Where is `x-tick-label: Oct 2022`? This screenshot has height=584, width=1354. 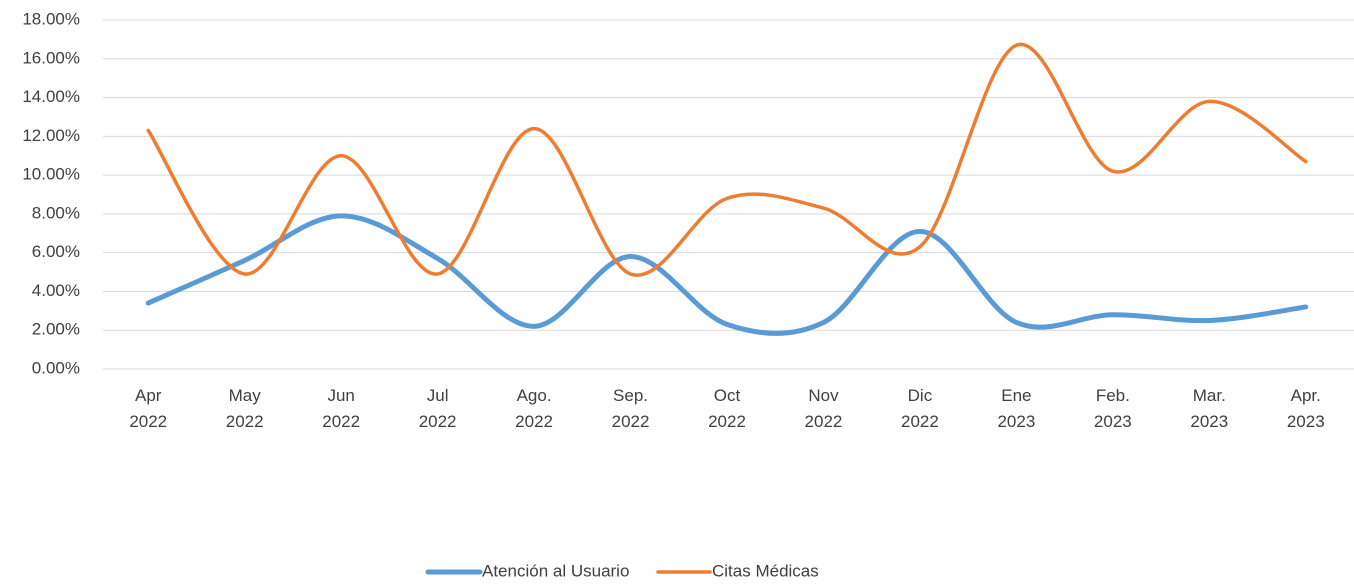 x-tick-label: Oct 2022 is located at coordinates (727, 408).